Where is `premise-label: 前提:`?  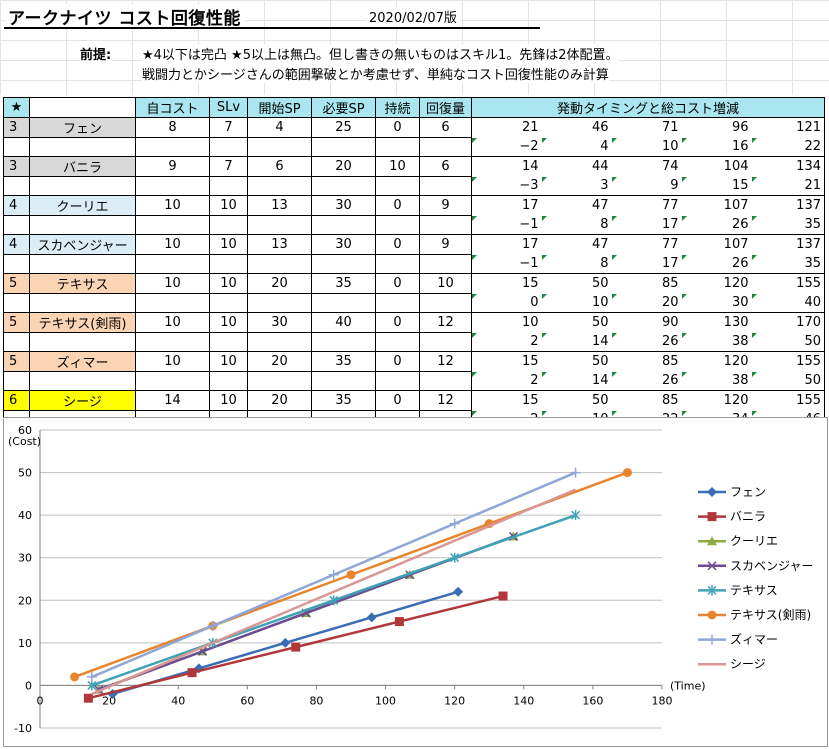 premise-label: 前提: is located at coordinates (96, 53).